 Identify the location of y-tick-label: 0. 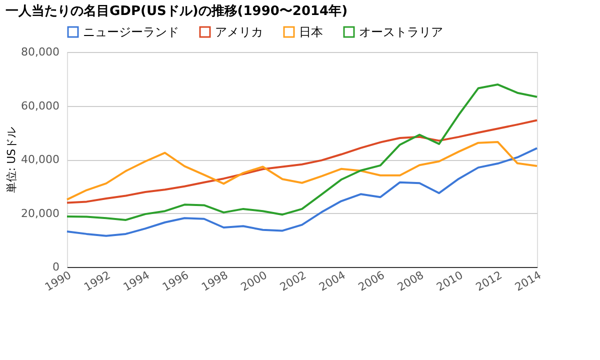
(56, 267).